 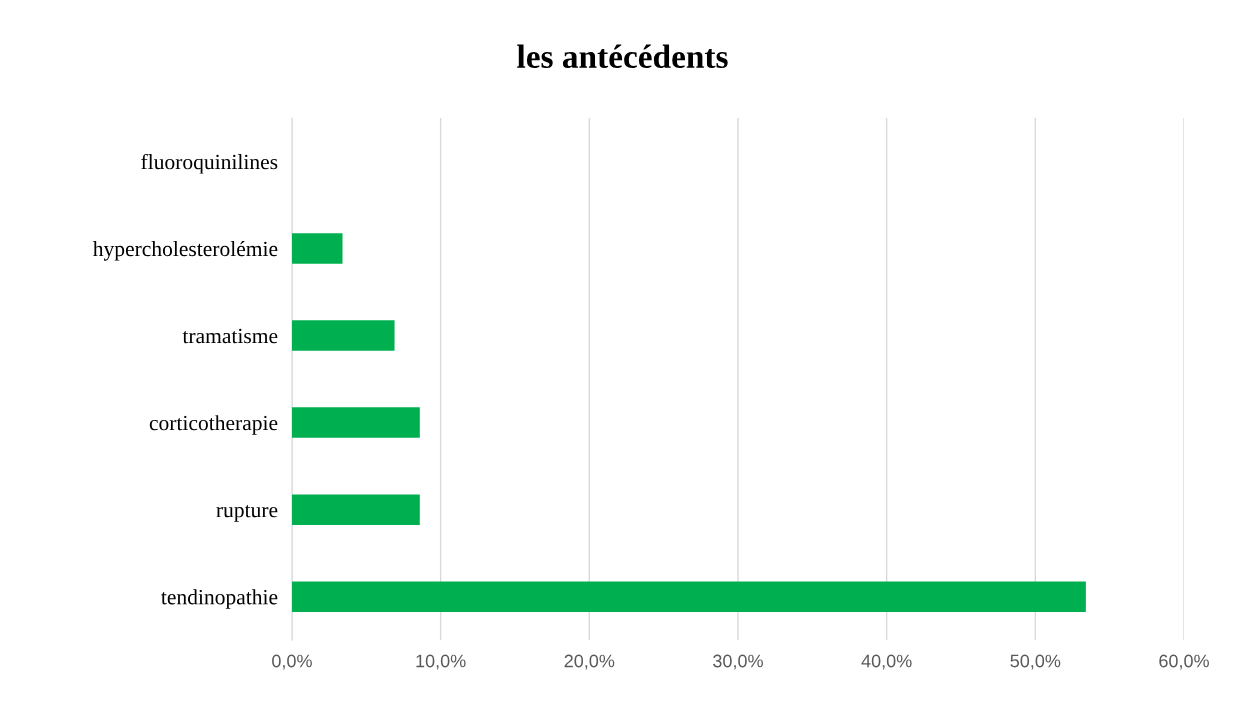 What do you see at coordinates (886, 662) in the screenshot?
I see `x-tick-label: 40,0%` at bounding box center [886, 662].